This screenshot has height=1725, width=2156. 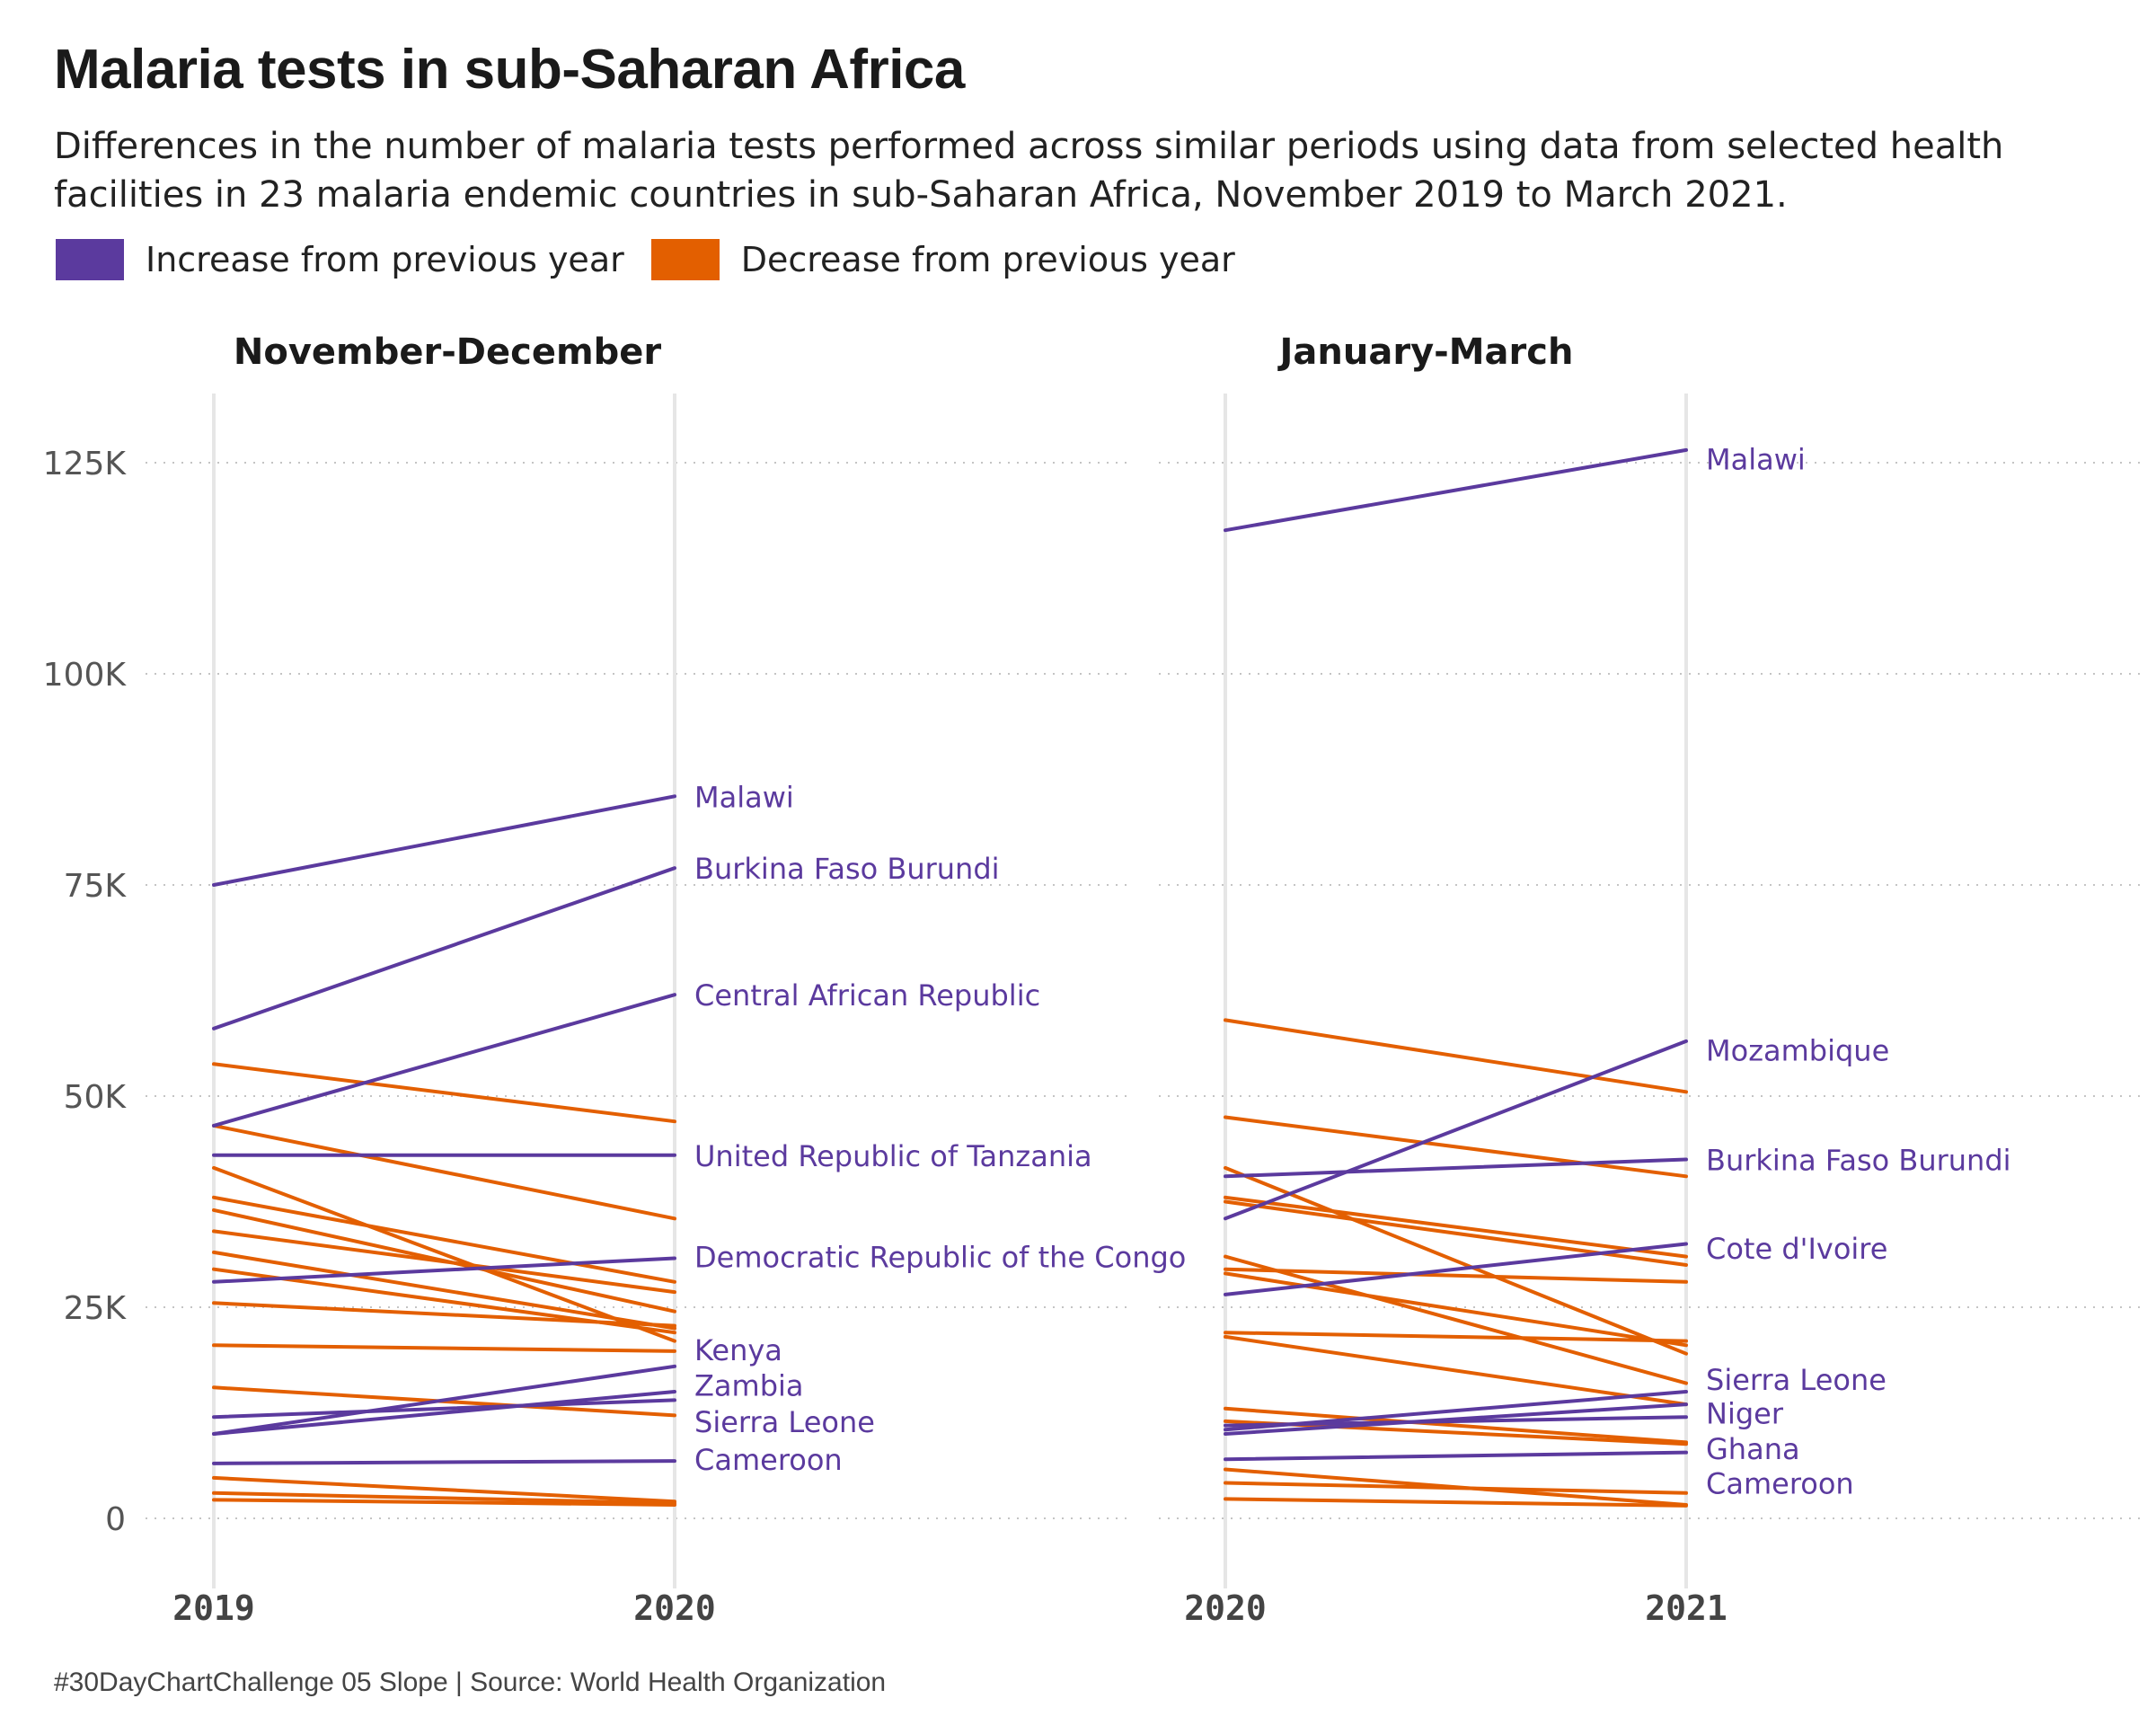 I want to click on chart-title: Malaria tests in sub-Saharan Africa, so click(x=510, y=70).